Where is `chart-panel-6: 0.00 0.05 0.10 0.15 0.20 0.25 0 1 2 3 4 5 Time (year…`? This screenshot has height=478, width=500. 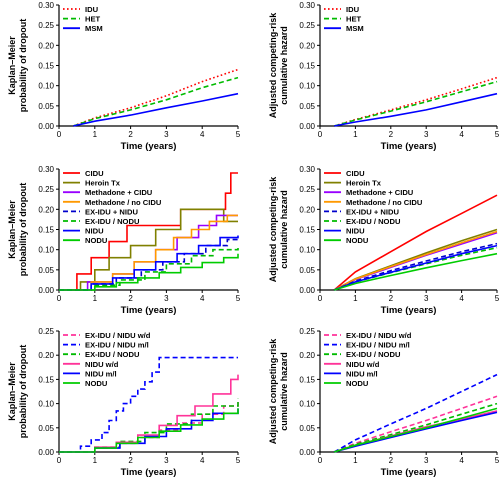
chart-panel-6: 0.00 0.05 0.10 0.15 0.20 0.25 0 1 2 3 4 5 Time (year… is located at coordinates (384, 402).